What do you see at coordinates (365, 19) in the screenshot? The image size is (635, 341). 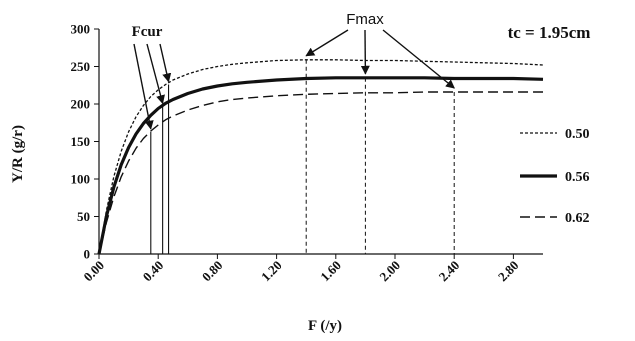 I see `fmax-label: Fmax` at bounding box center [365, 19].